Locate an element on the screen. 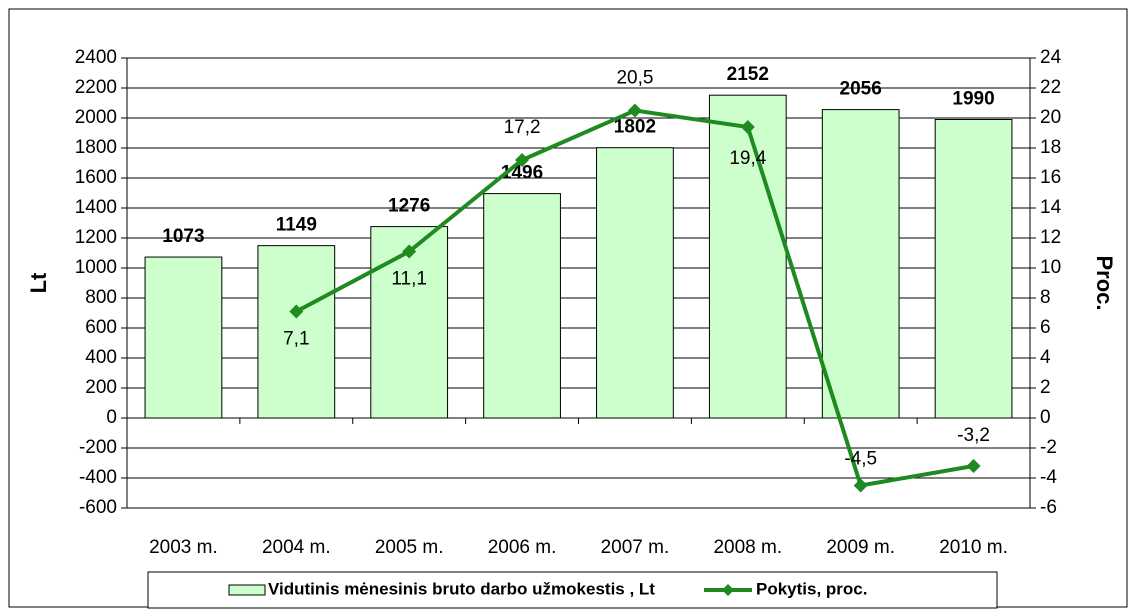  x-tick-label: 2008 m. is located at coordinates (747, 547).